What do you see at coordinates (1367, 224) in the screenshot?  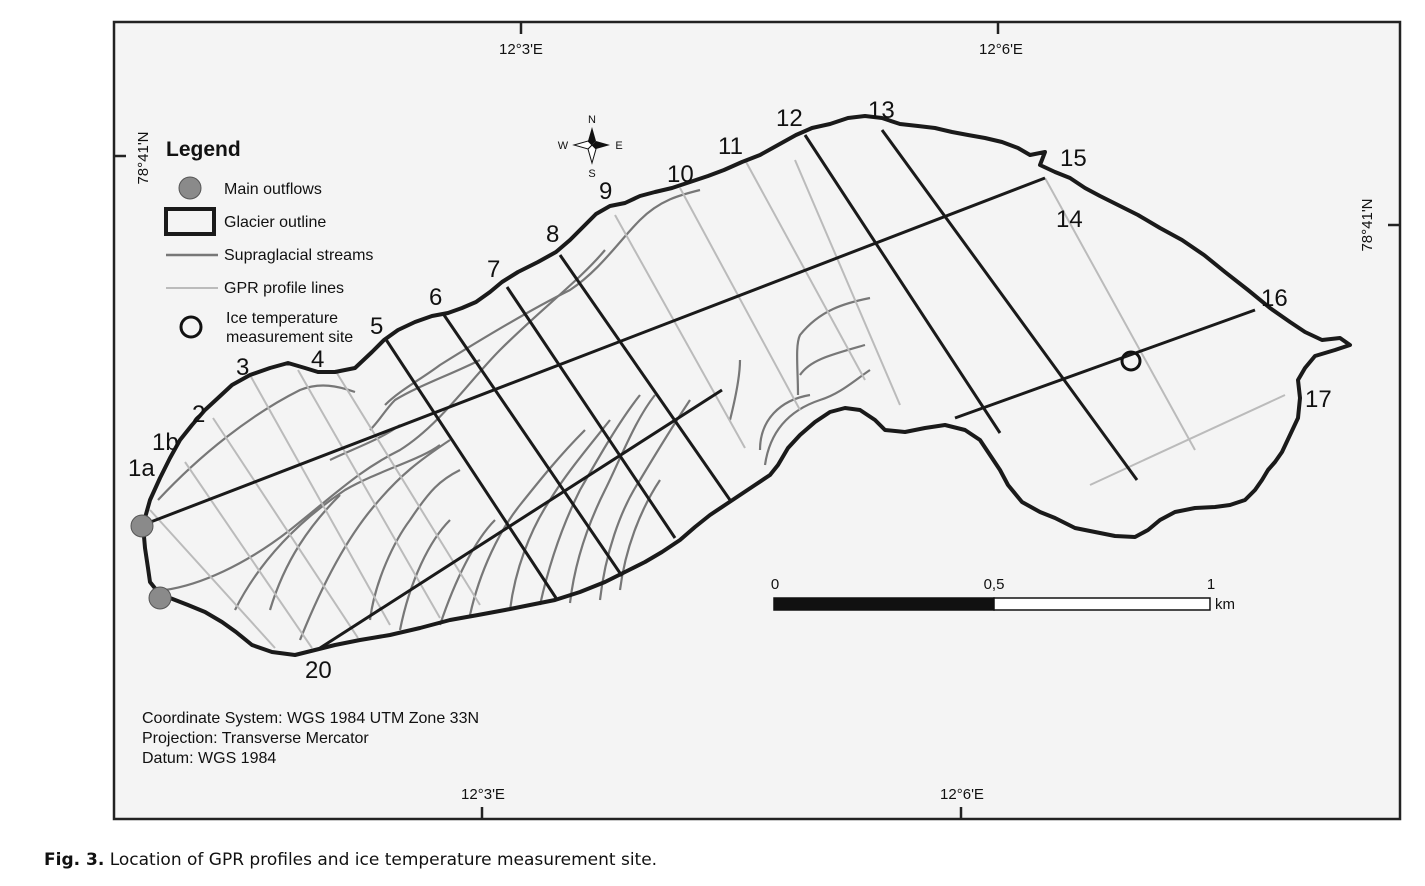 I see `coord-right: 78°41'N` at bounding box center [1367, 224].